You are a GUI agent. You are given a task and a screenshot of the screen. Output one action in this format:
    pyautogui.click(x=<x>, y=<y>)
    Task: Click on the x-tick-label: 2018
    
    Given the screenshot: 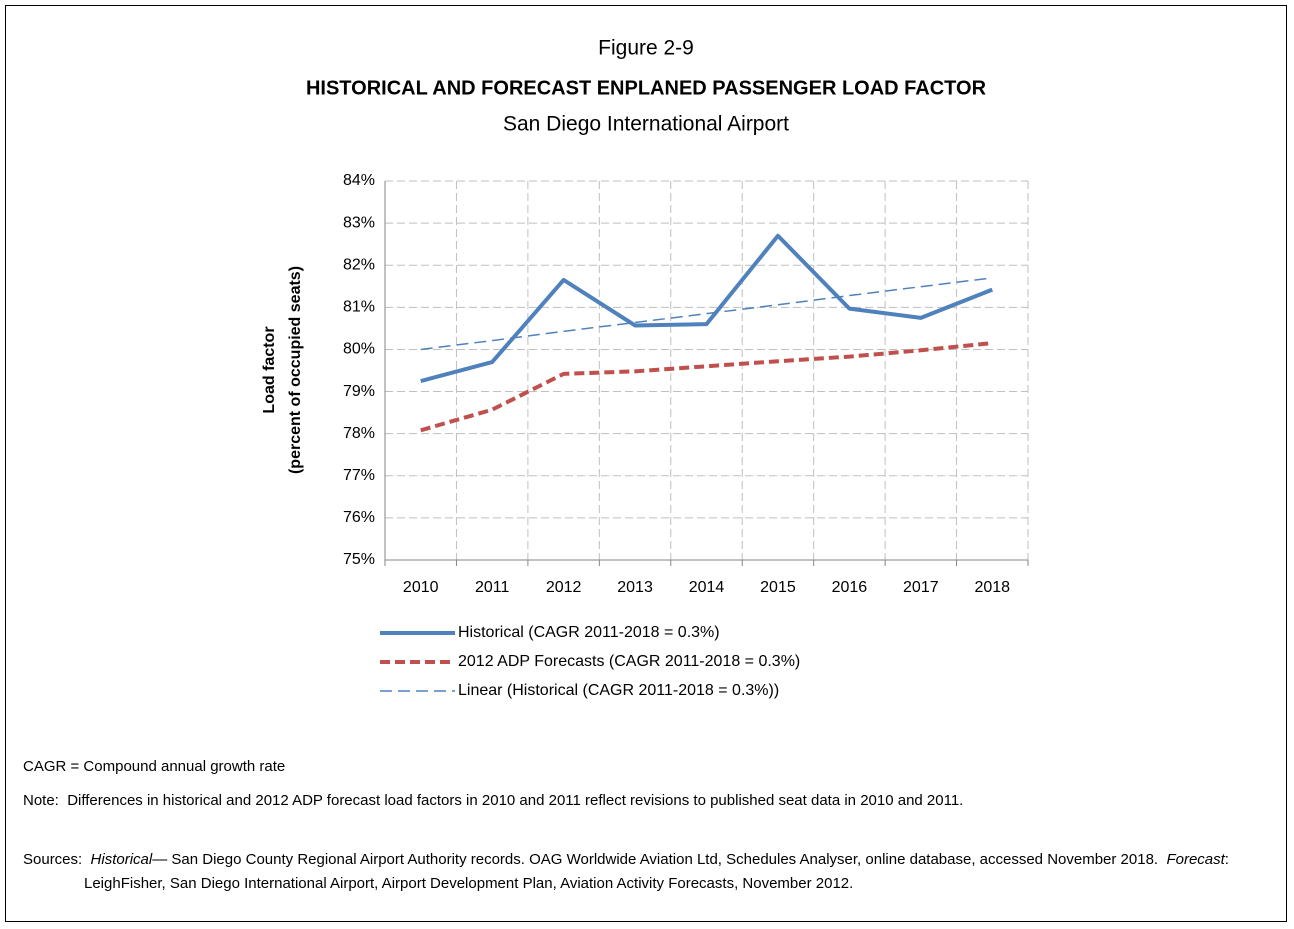 What is the action you would take?
    pyautogui.click(x=992, y=587)
    